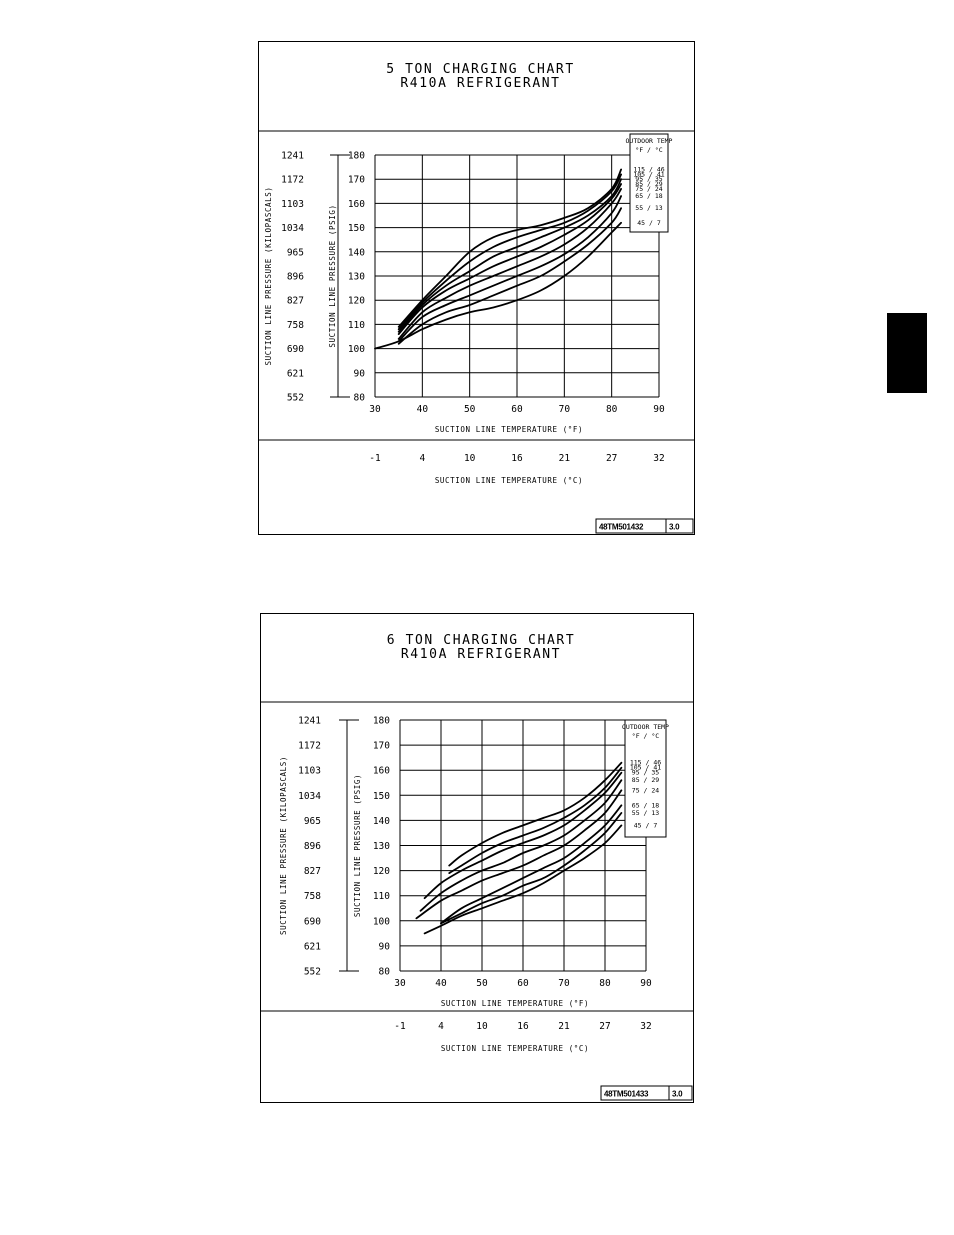 This screenshot has width=954, height=1235. I want to click on x-axis-label: SUCTION LINE TEMPERATURE (°F), so click(509, 429).